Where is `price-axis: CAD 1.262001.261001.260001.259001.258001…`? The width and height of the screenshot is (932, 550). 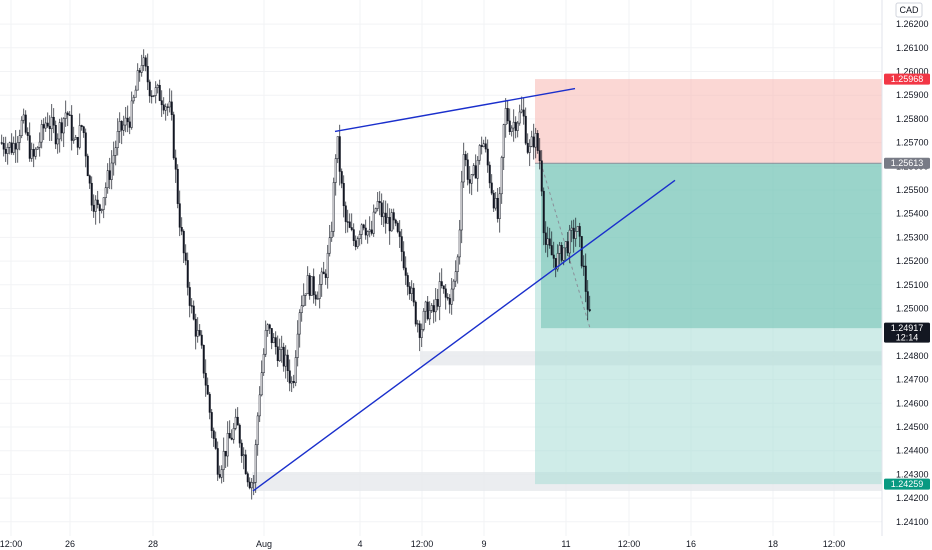
price-axis: CAD 1.262001.261001.260001.259001.258001… is located at coordinates (906, 275).